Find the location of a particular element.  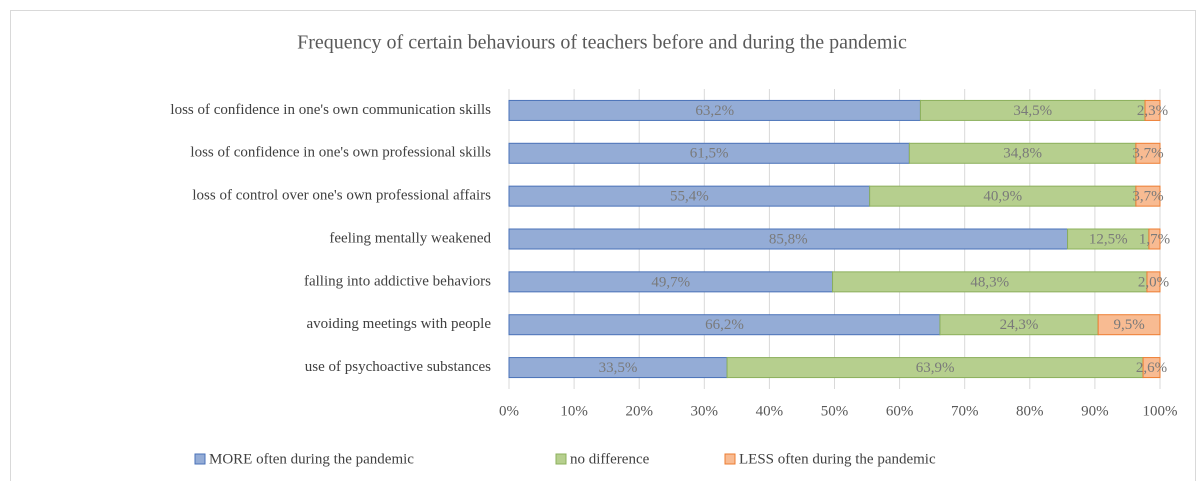

value-label: 9,5% is located at coordinates (1128, 325).